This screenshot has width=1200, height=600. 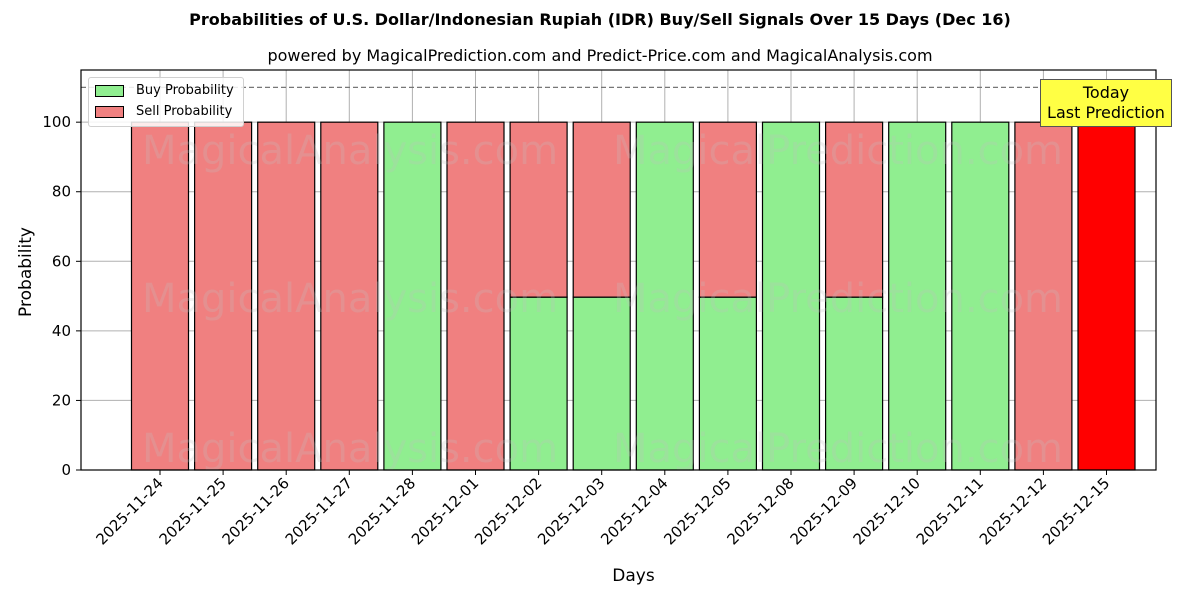 I want to click on x-tick-label: 2025-12-11, so click(x=950, y=511).